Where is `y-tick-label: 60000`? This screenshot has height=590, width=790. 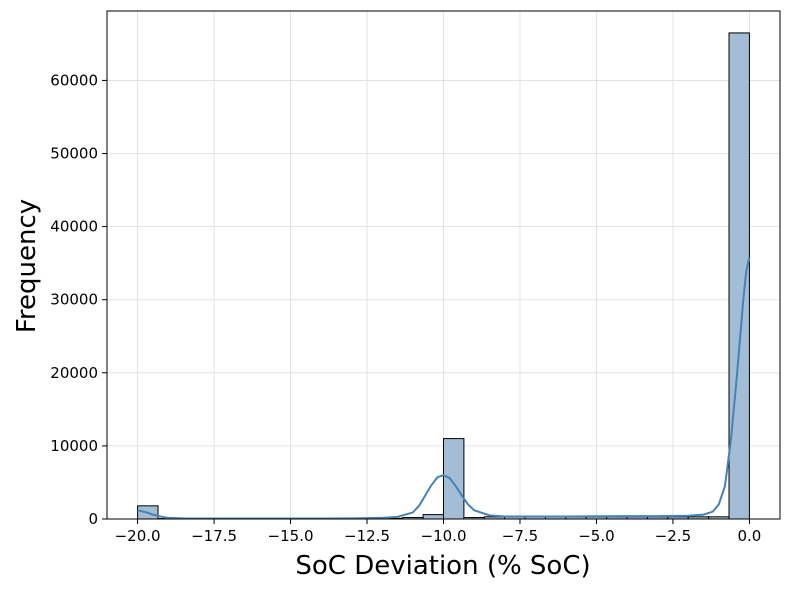 y-tick-label: 60000 is located at coordinates (74, 80).